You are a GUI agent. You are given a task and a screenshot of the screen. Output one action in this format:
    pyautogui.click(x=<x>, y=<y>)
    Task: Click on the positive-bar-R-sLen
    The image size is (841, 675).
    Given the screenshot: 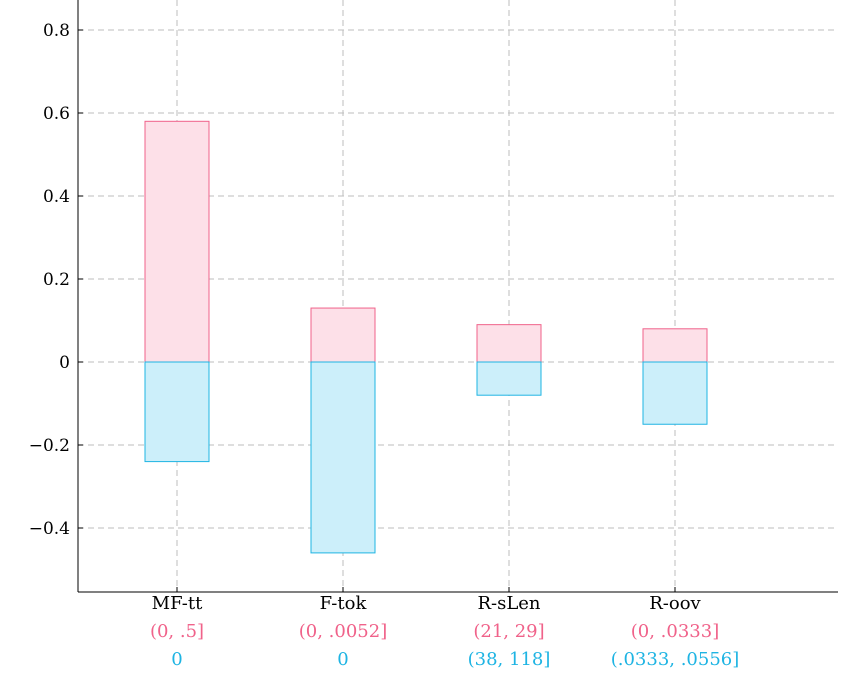 What is the action you would take?
    pyautogui.click(x=509, y=343)
    